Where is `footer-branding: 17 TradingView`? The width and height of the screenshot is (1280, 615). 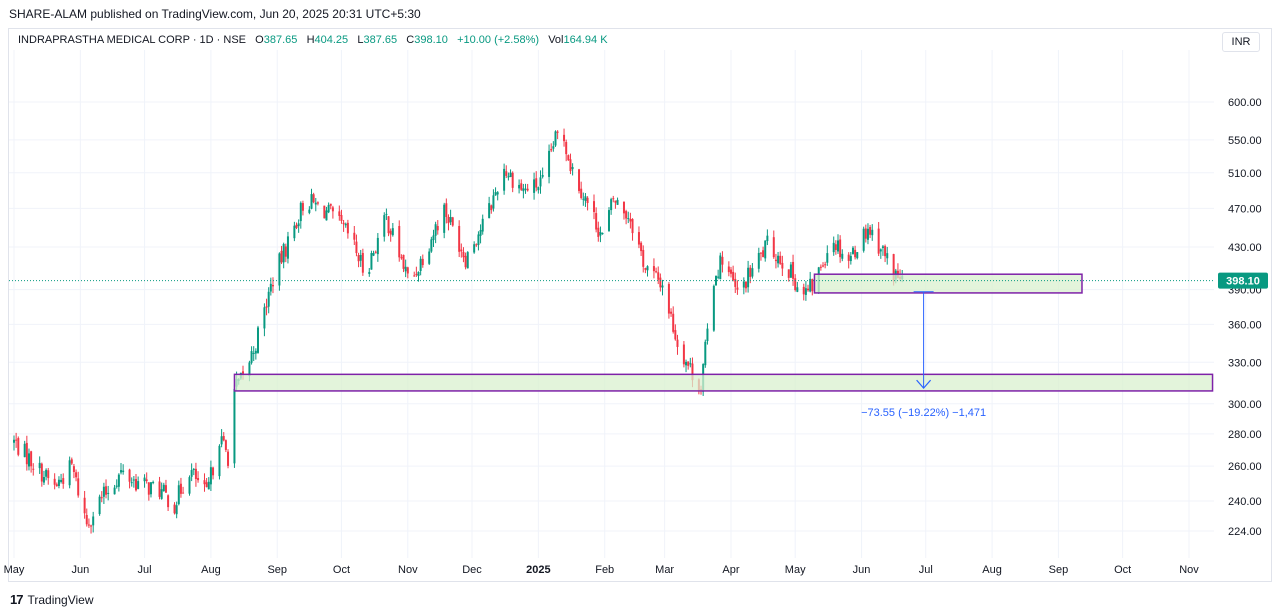 footer-branding: 17 TradingView is located at coordinates (52, 599).